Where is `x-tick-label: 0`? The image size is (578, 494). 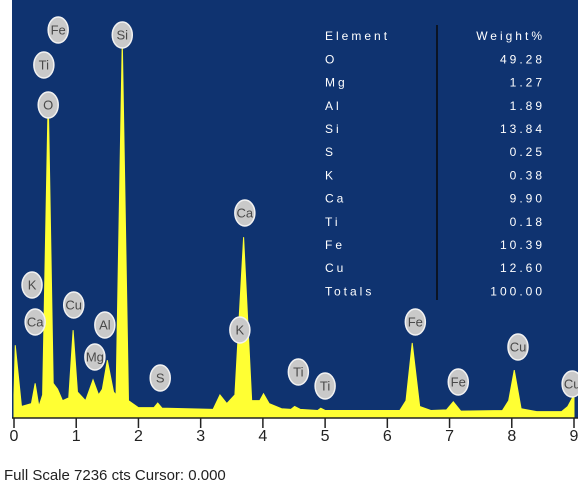 x-tick-label: 0 is located at coordinates (14, 436).